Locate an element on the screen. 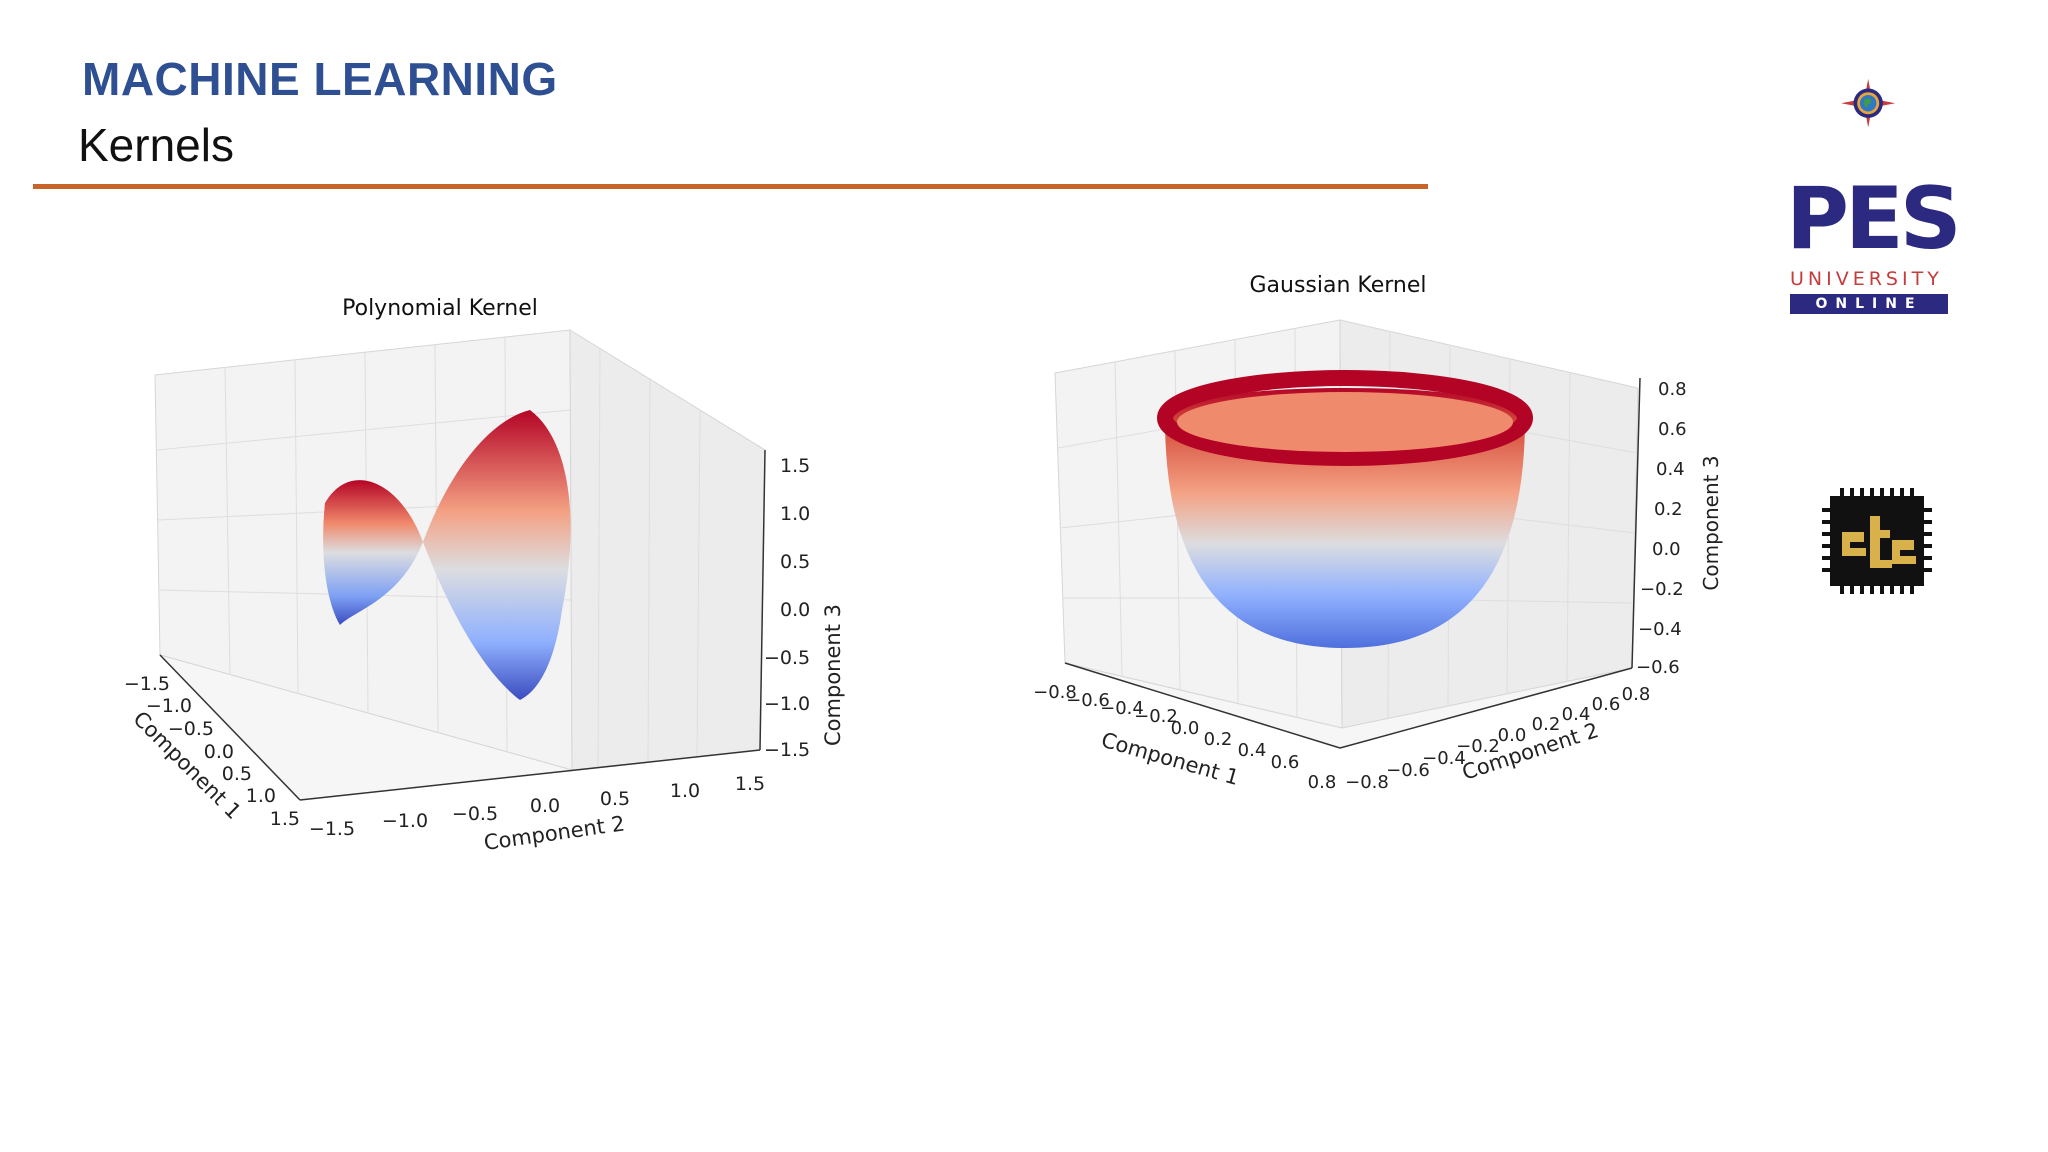 Image resolution: width=2048 pixels, height=1152 pixels. y-tick: −1.5 is located at coordinates (332, 829).